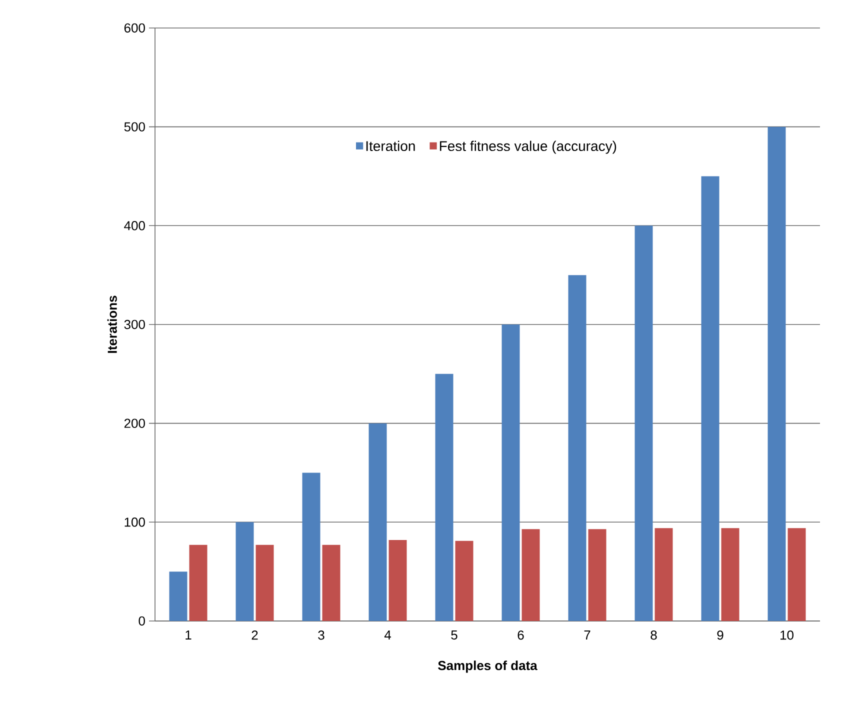 Image resolution: width=858 pixels, height=708 pixels. I want to click on x-tick-label: 6, so click(521, 635).